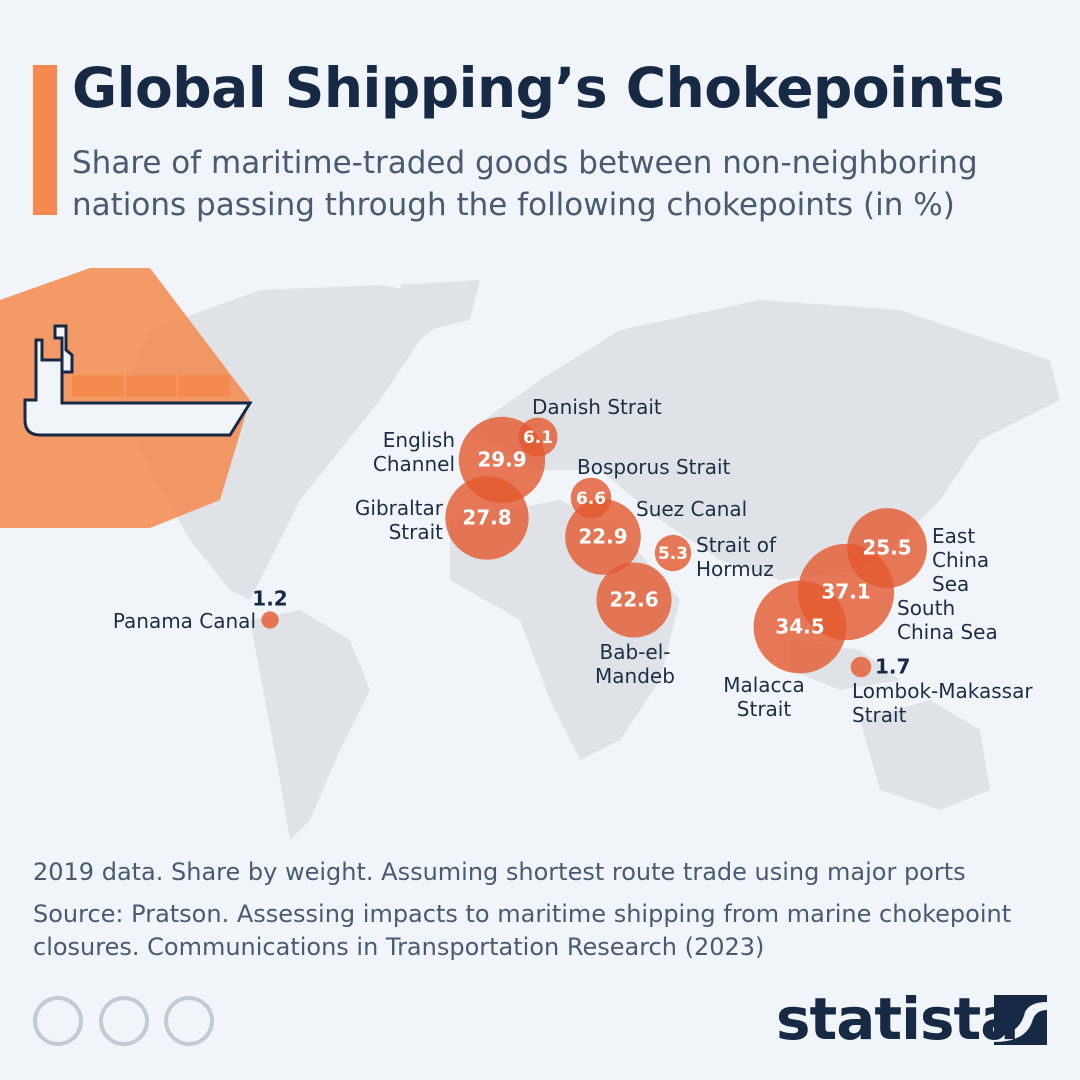 The image size is (1080, 1080). What do you see at coordinates (413, 452) in the screenshot?
I see `location-label: English Channel` at bounding box center [413, 452].